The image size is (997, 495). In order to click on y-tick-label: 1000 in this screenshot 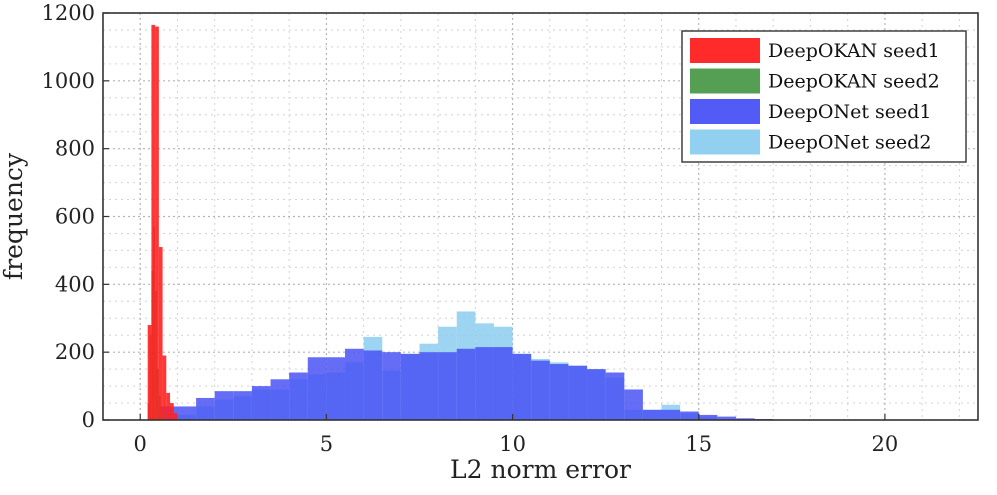, I will do `click(68, 81)`.